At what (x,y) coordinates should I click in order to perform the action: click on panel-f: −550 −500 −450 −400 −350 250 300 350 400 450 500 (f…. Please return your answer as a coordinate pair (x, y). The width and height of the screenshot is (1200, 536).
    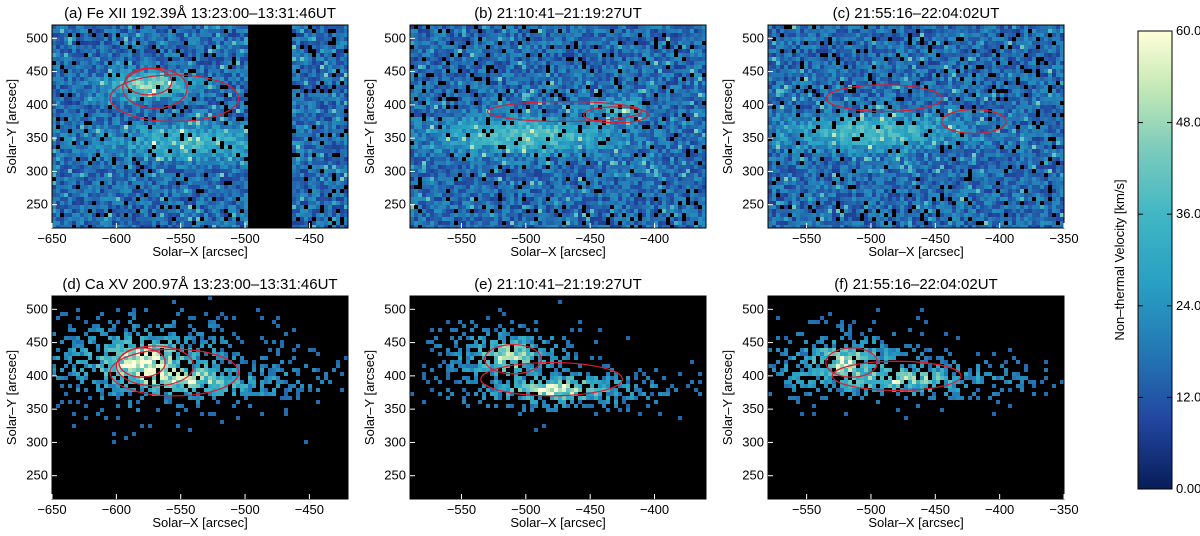
    Looking at the image, I should click on (899, 403).